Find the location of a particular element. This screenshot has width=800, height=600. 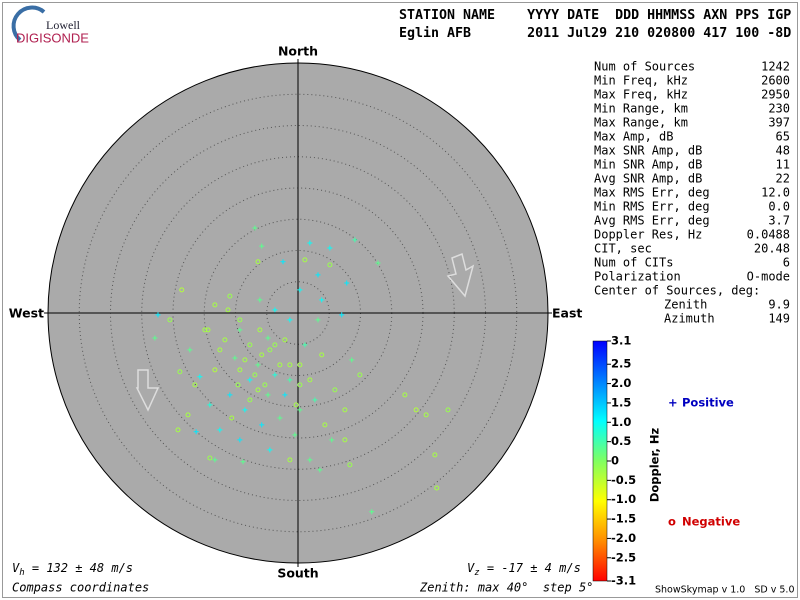

stat-value: 2600 is located at coordinates (775, 81).